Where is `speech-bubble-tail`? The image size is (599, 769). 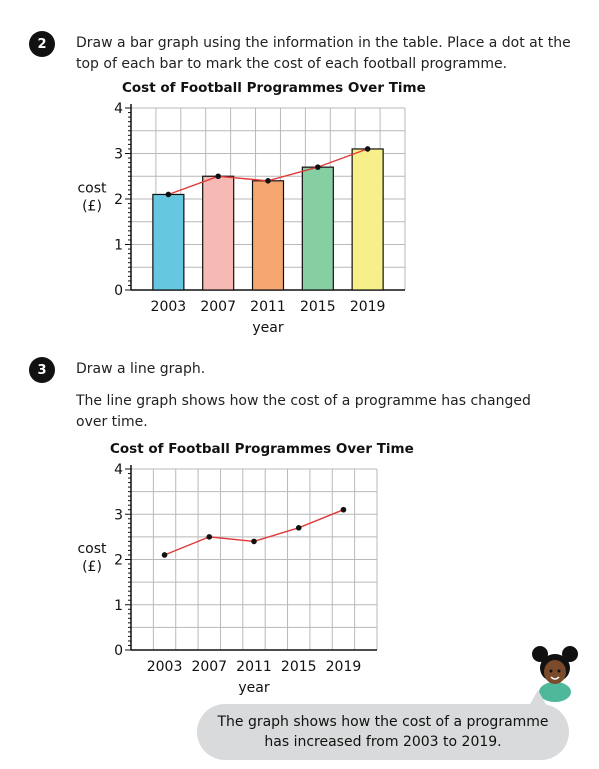
speech-bubble-tail is located at coordinates (538, 699).